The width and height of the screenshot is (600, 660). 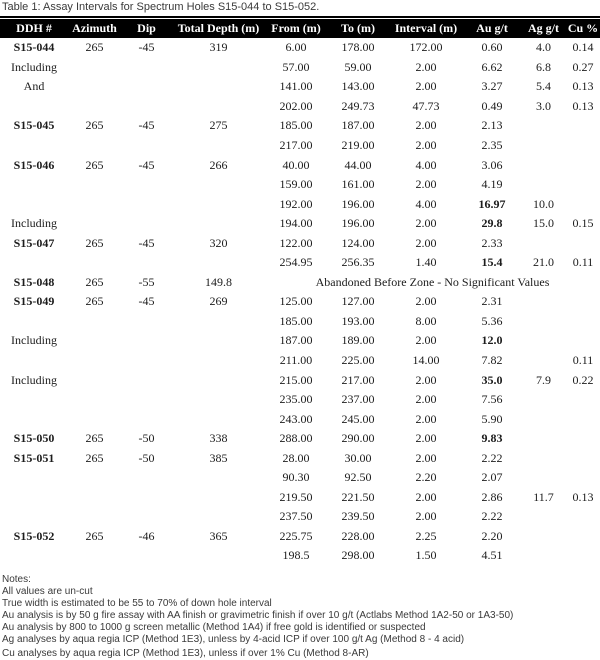 What do you see at coordinates (34, 301) in the screenshot?
I see `cell-ddh: S15-049` at bounding box center [34, 301].